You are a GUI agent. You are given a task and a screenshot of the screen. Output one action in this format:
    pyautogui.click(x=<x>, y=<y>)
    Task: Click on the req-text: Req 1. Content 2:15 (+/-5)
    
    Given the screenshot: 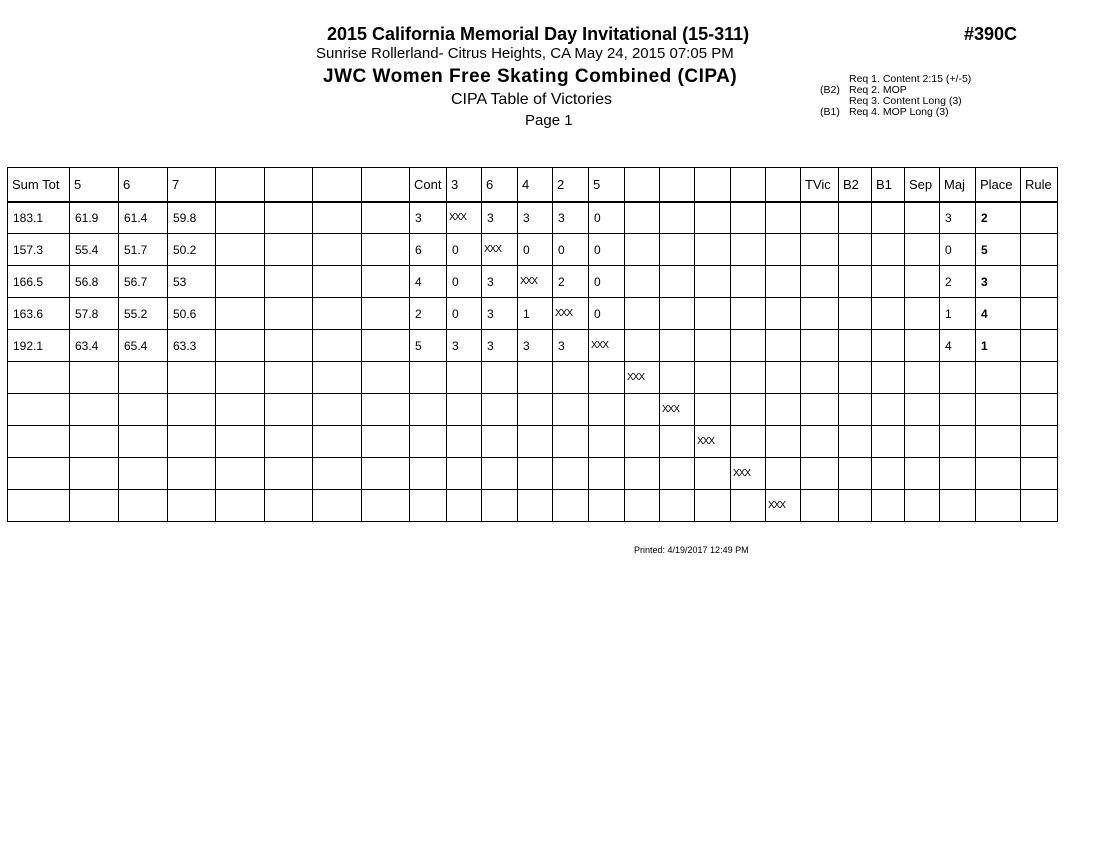 What is the action you would take?
    pyautogui.click(x=910, y=79)
    